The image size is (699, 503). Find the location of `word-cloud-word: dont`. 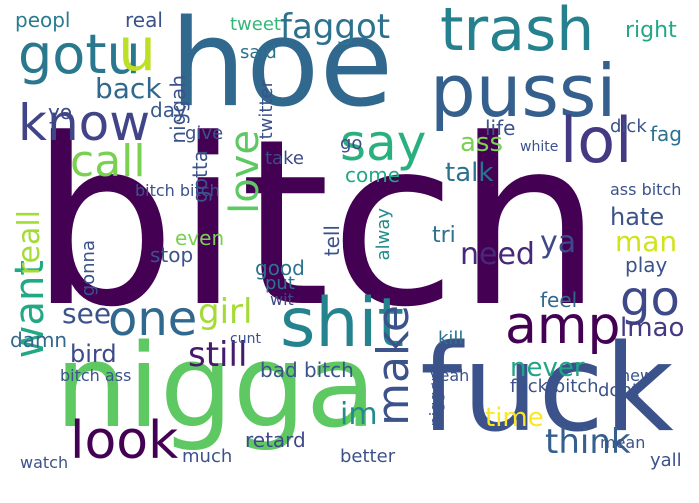

word-cloud-word: dont is located at coordinates (618, 390).